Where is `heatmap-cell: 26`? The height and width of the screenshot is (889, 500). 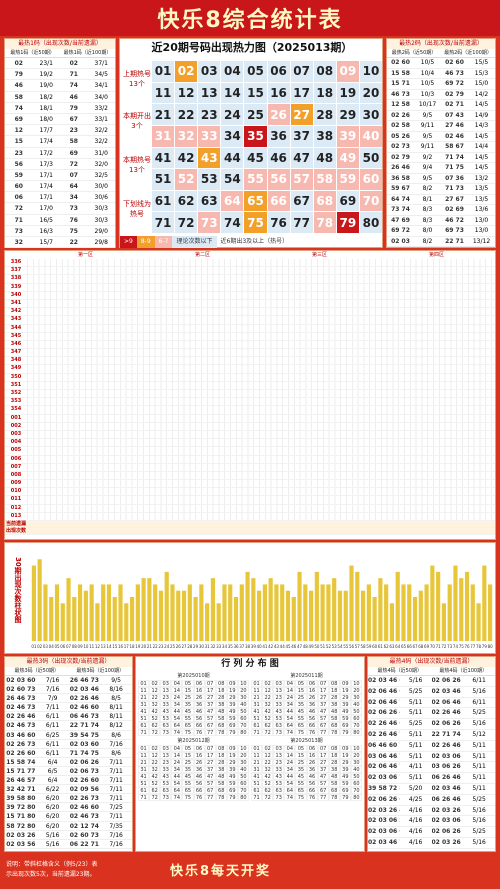 heatmap-cell: 26 is located at coordinates (278, 114).